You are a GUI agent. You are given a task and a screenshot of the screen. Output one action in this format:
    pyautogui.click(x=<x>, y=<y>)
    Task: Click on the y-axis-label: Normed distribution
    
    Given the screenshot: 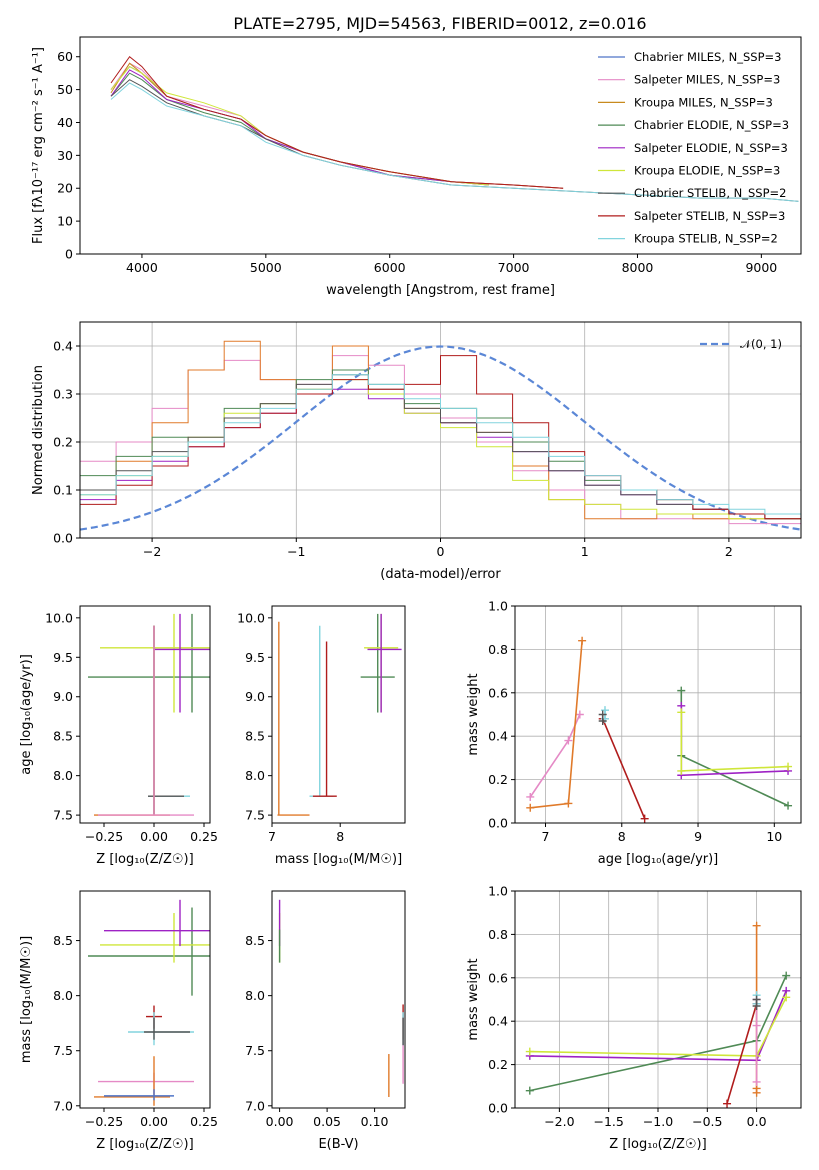 What is the action you would take?
    pyautogui.click(x=38, y=430)
    